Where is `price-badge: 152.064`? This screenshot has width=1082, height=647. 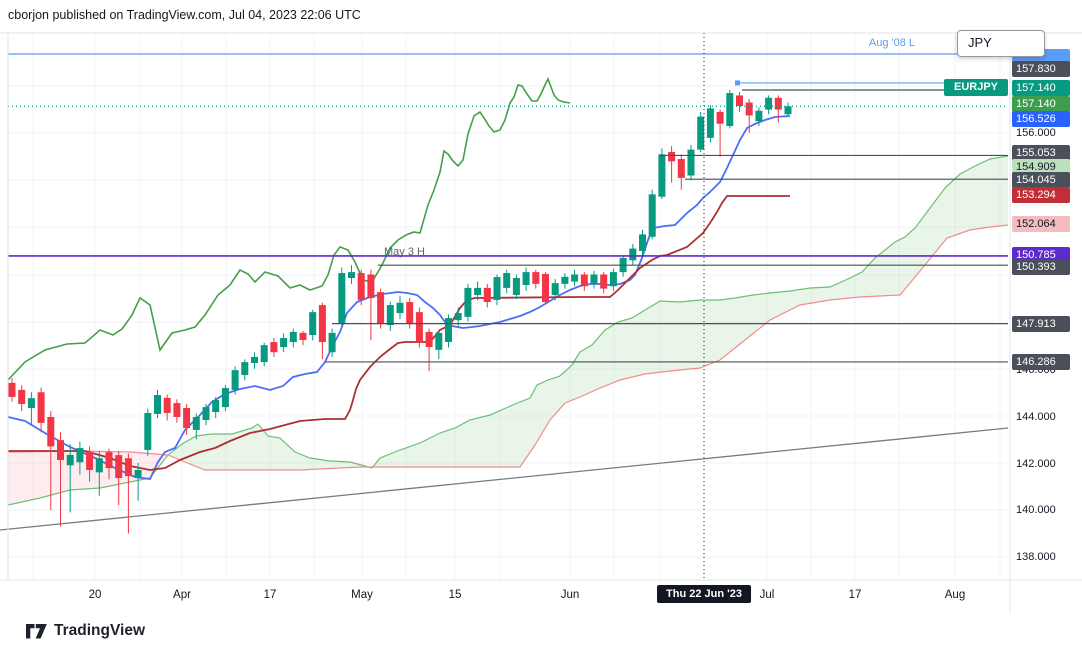
price-badge: 152.064 is located at coordinates (1041, 224).